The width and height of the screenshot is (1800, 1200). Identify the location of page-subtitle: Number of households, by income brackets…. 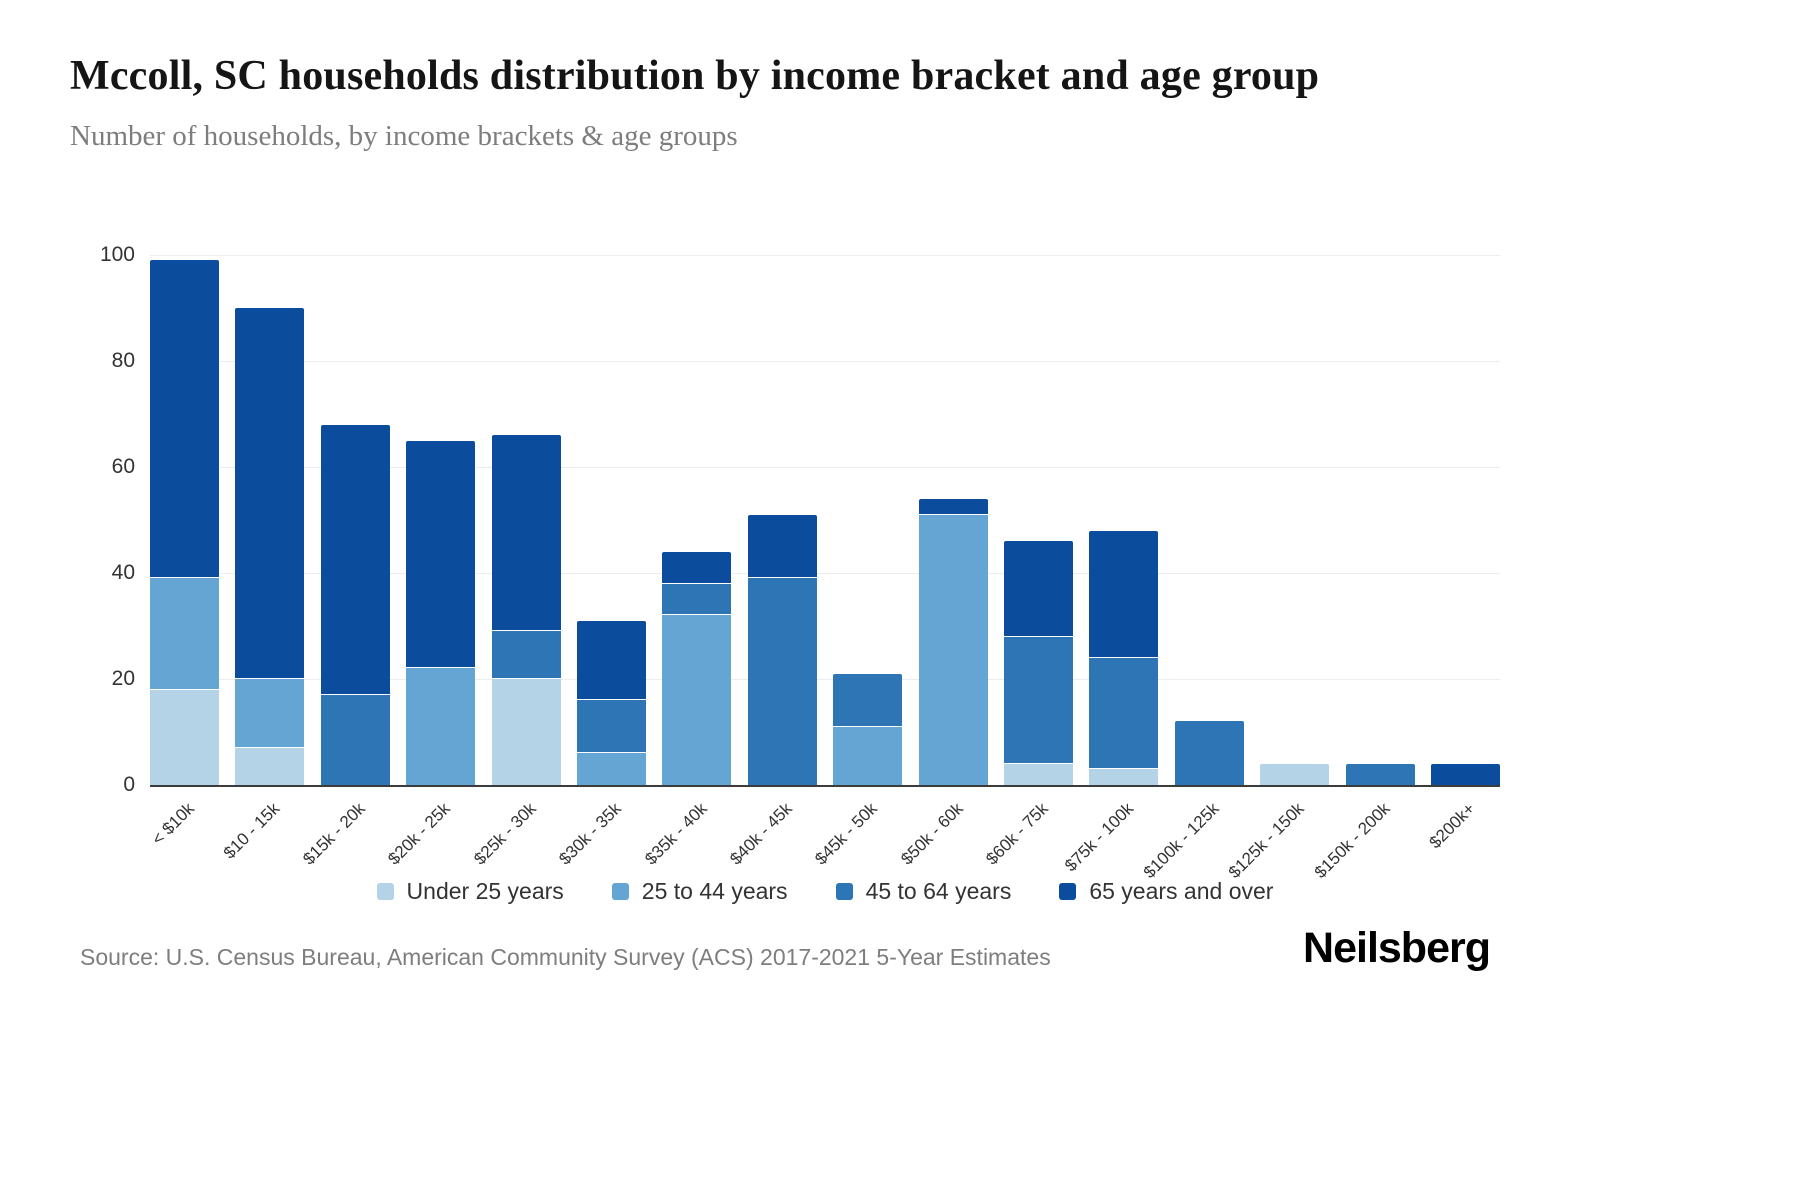
(404, 136).